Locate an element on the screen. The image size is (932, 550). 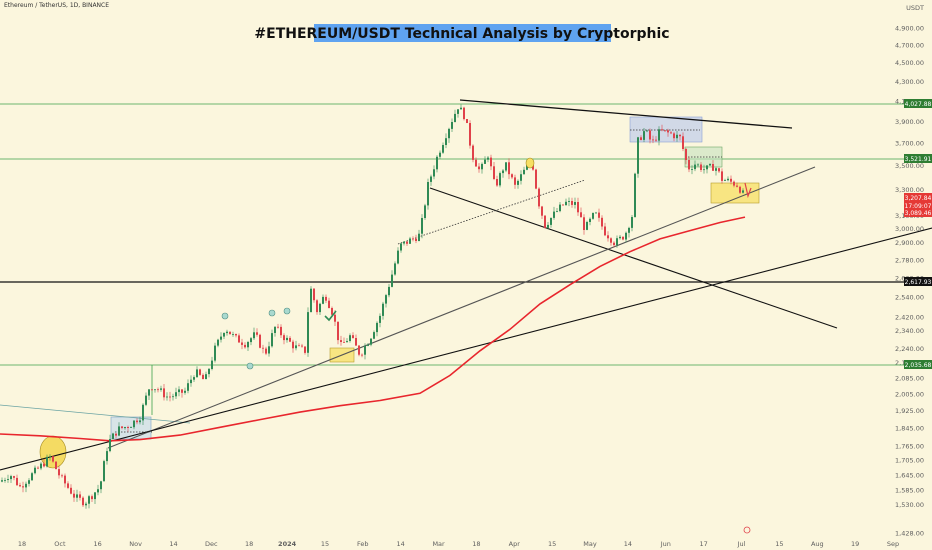
time-tick-label: 14 is located at coordinates (401, 544).